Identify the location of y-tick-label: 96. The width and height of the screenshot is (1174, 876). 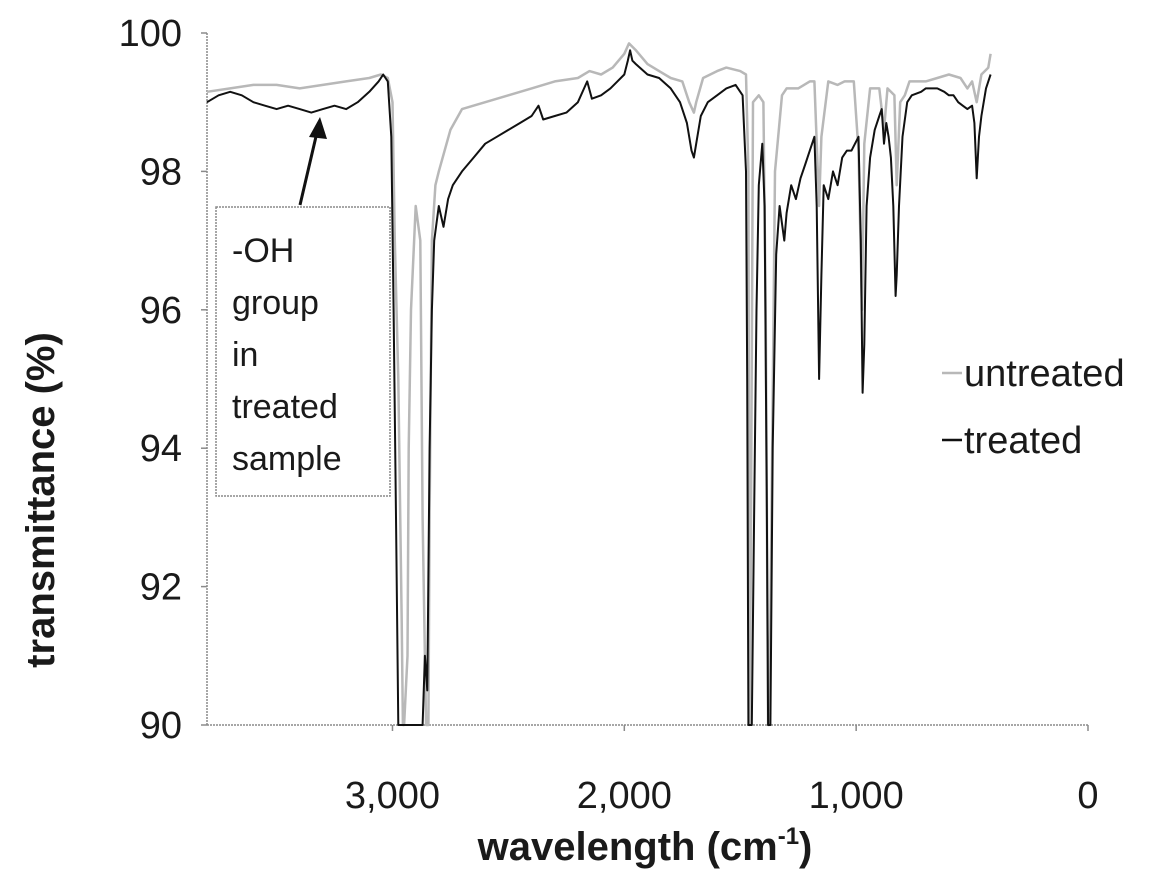
(161, 311).